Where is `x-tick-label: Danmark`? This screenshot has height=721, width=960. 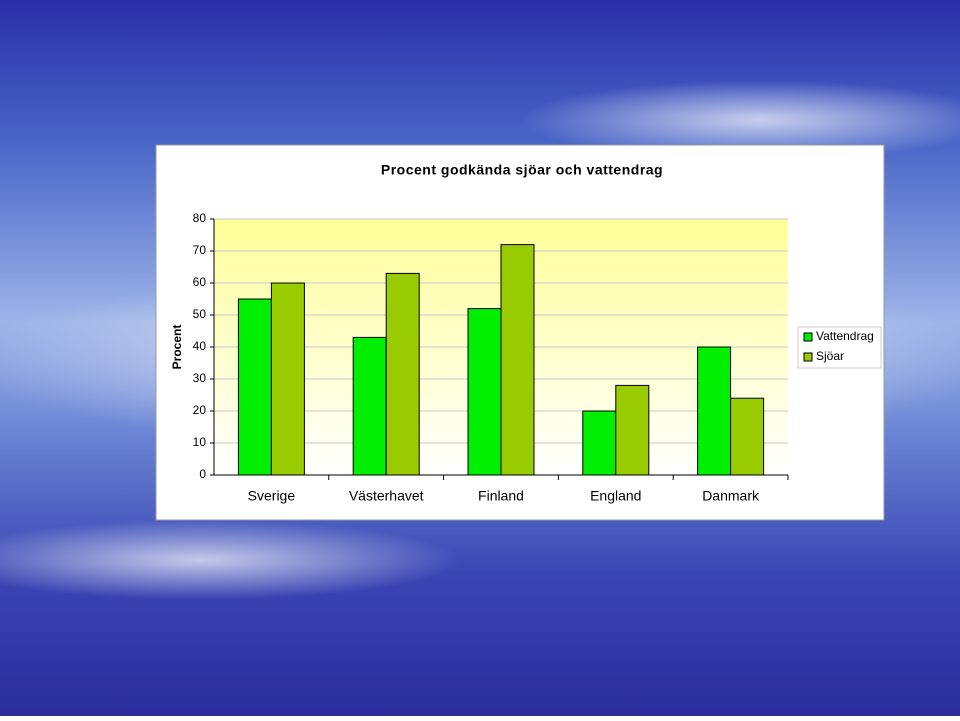
x-tick-label: Danmark is located at coordinates (731, 496).